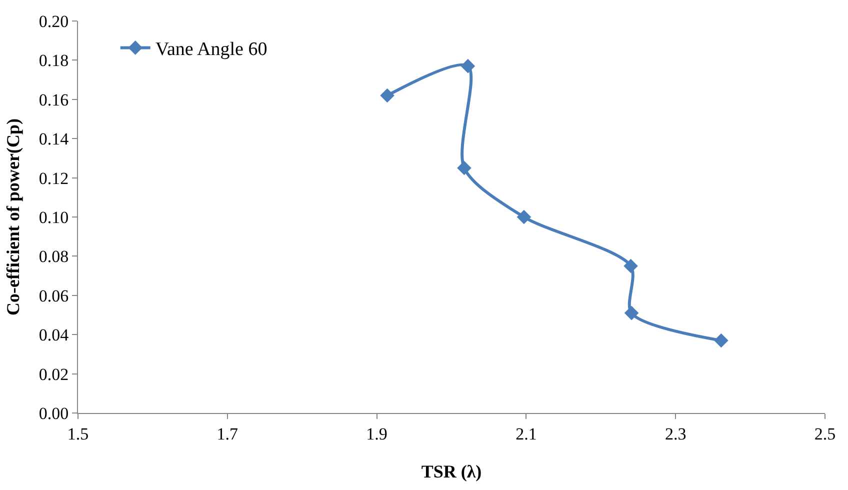 Image resolution: width=848 pixels, height=490 pixels. I want to click on y-tick-label: 0.16, so click(53, 100).